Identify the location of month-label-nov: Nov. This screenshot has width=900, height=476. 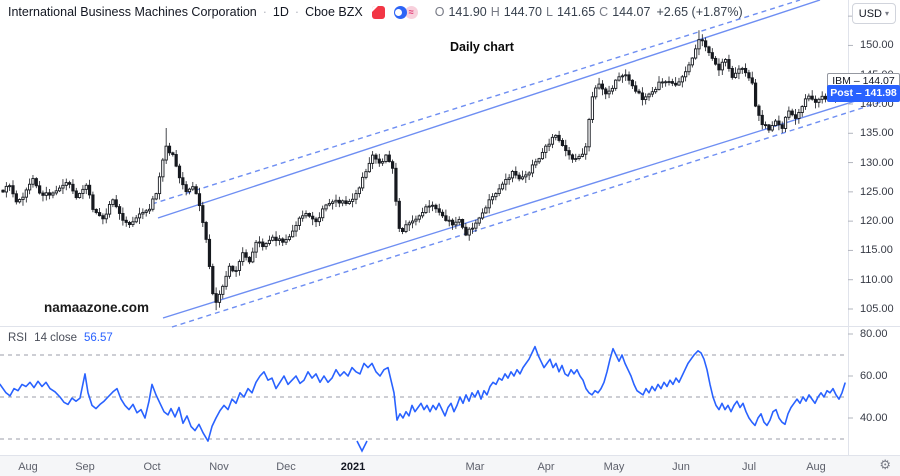
(219, 467).